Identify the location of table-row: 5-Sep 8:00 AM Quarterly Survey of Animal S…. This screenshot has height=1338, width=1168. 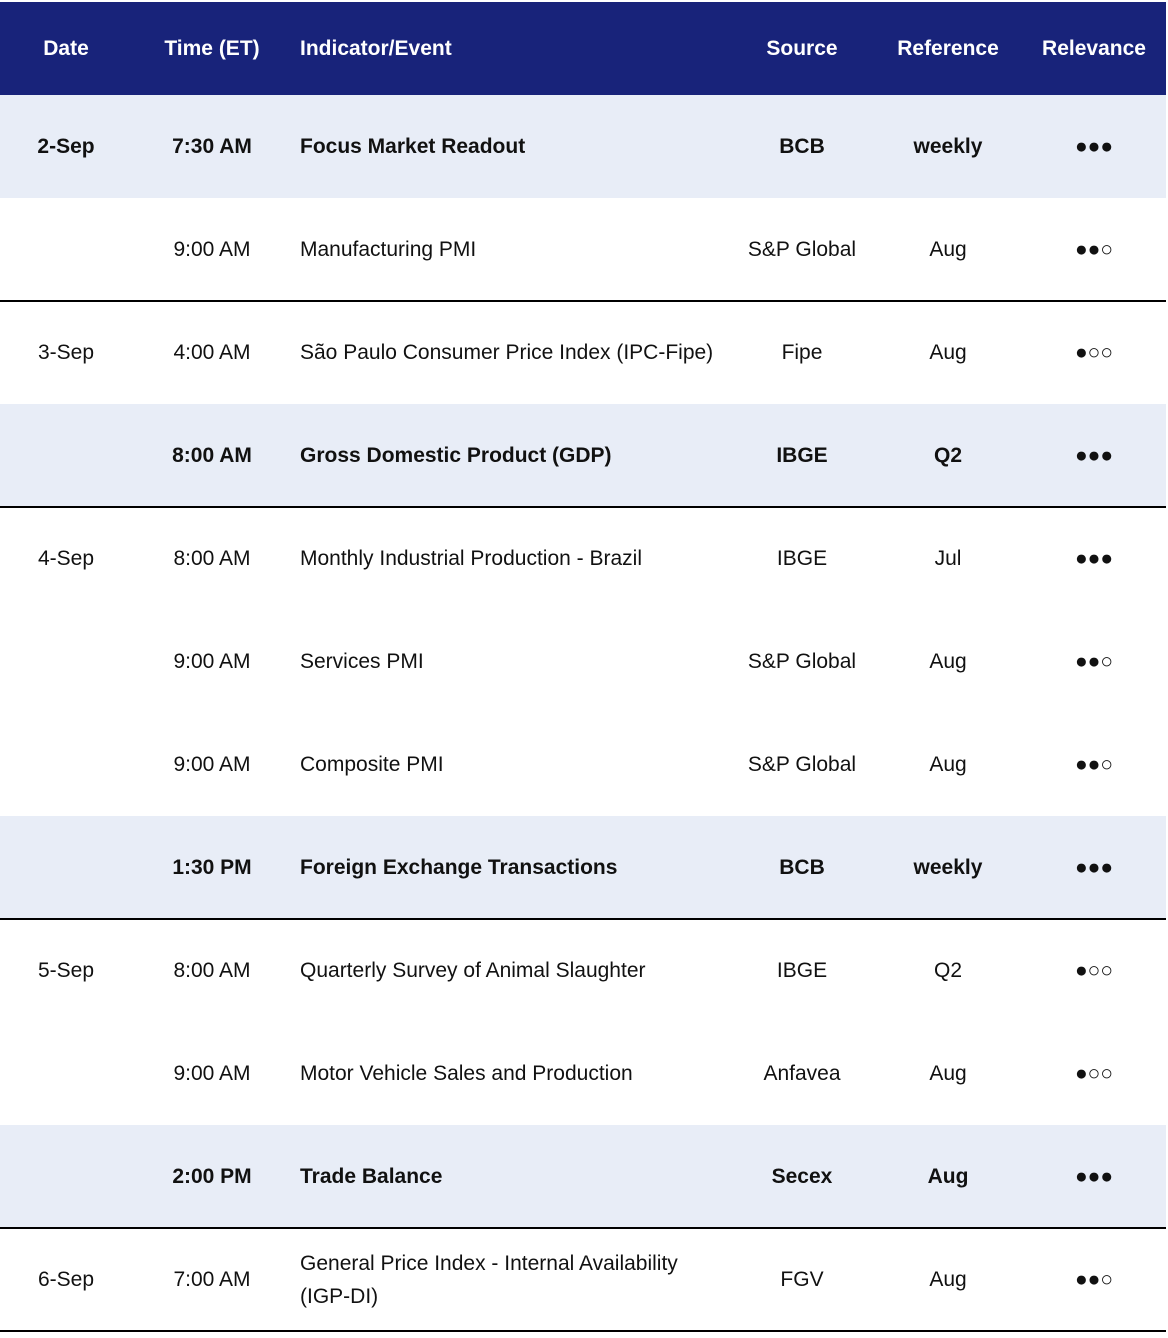
(583, 970).